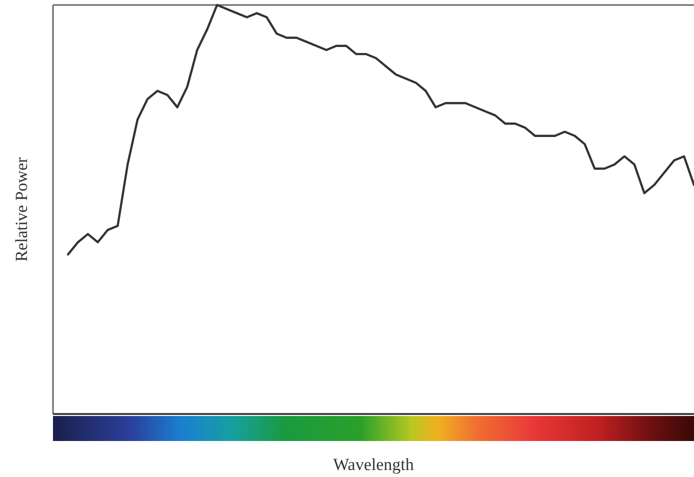 This screenshot has width=694, height=477. I want to click on y-axis-title: Relative Power, so click(21, 209).